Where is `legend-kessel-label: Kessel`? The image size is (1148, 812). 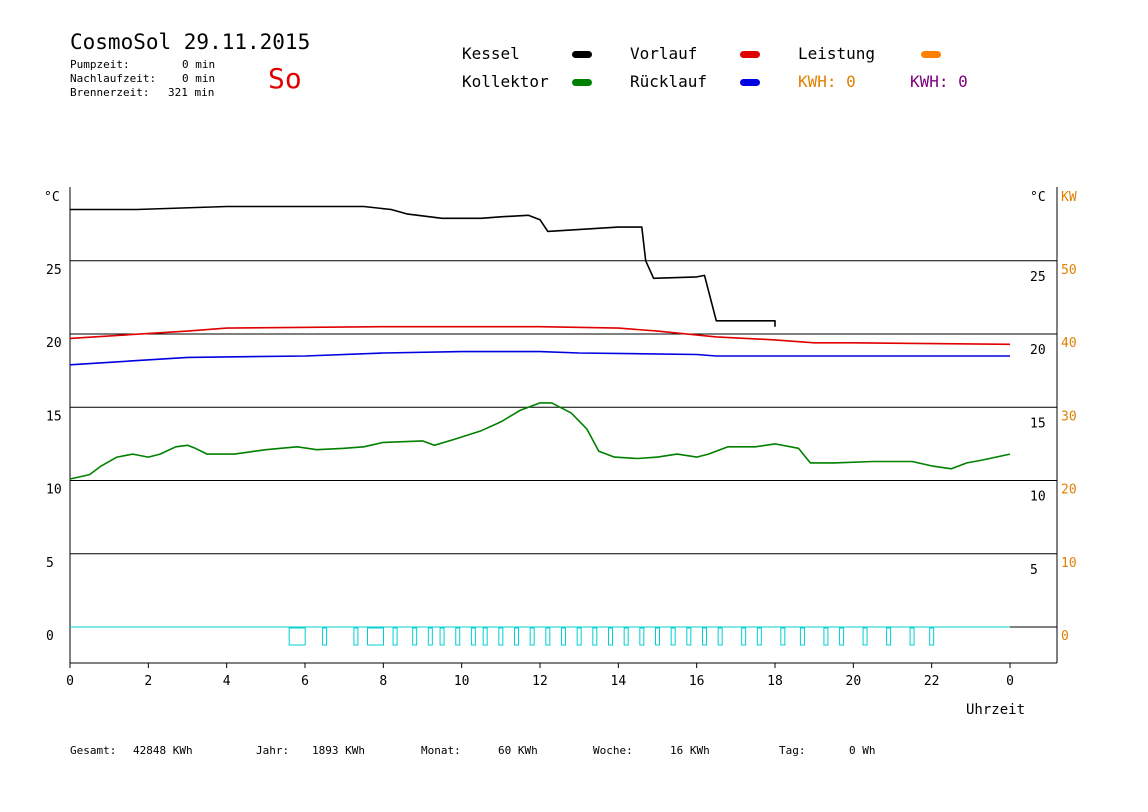
legend-kessel-label: Kessel is located at coordinates (491, 53).